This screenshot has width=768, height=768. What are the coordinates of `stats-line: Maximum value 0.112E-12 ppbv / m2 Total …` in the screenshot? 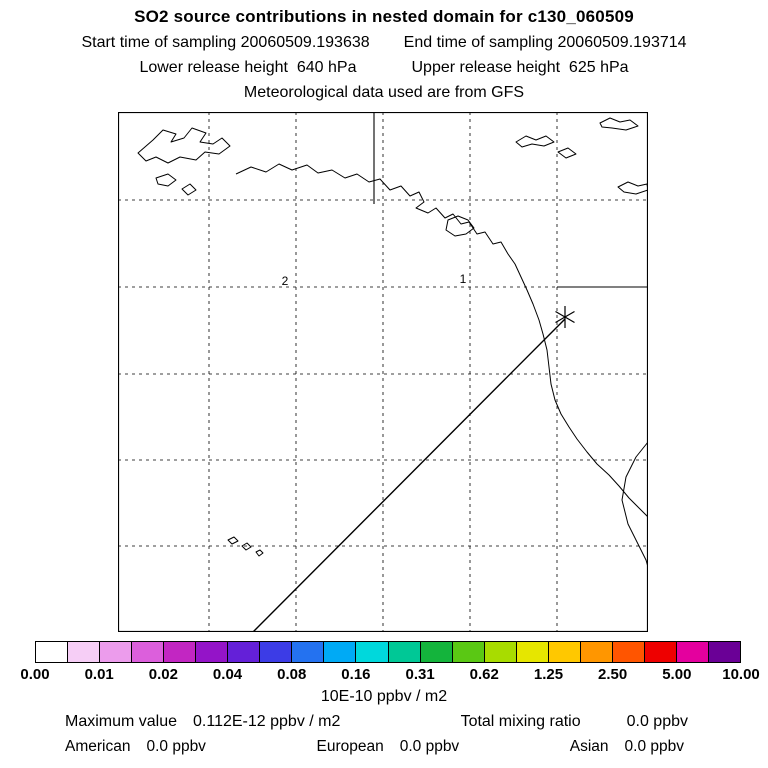 It's located at (384, 722).